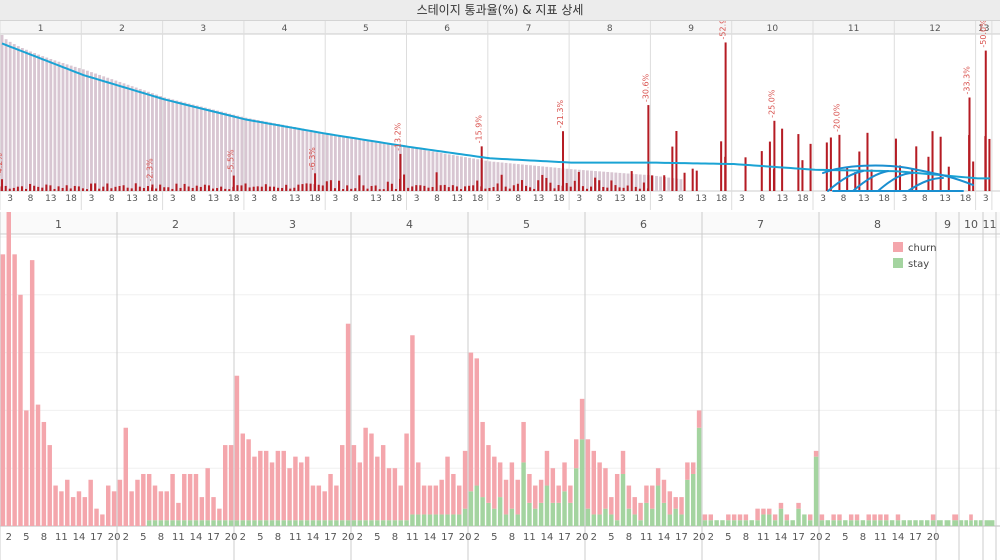 This screenshot has height=560, width=1000. I want to click on bottom-stage-label: 9, so click(947, 224).